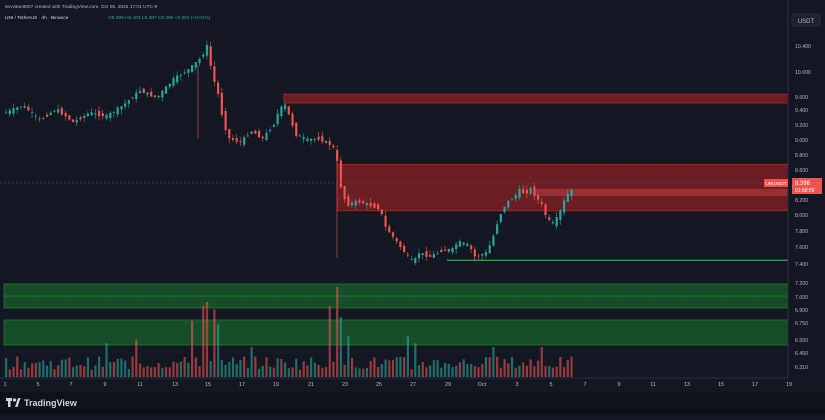 This screenshot has width=825, height=420. Describe the element at coordinates (789, 385) in the screenshot. I see `date-tick-label: 19` at that location.